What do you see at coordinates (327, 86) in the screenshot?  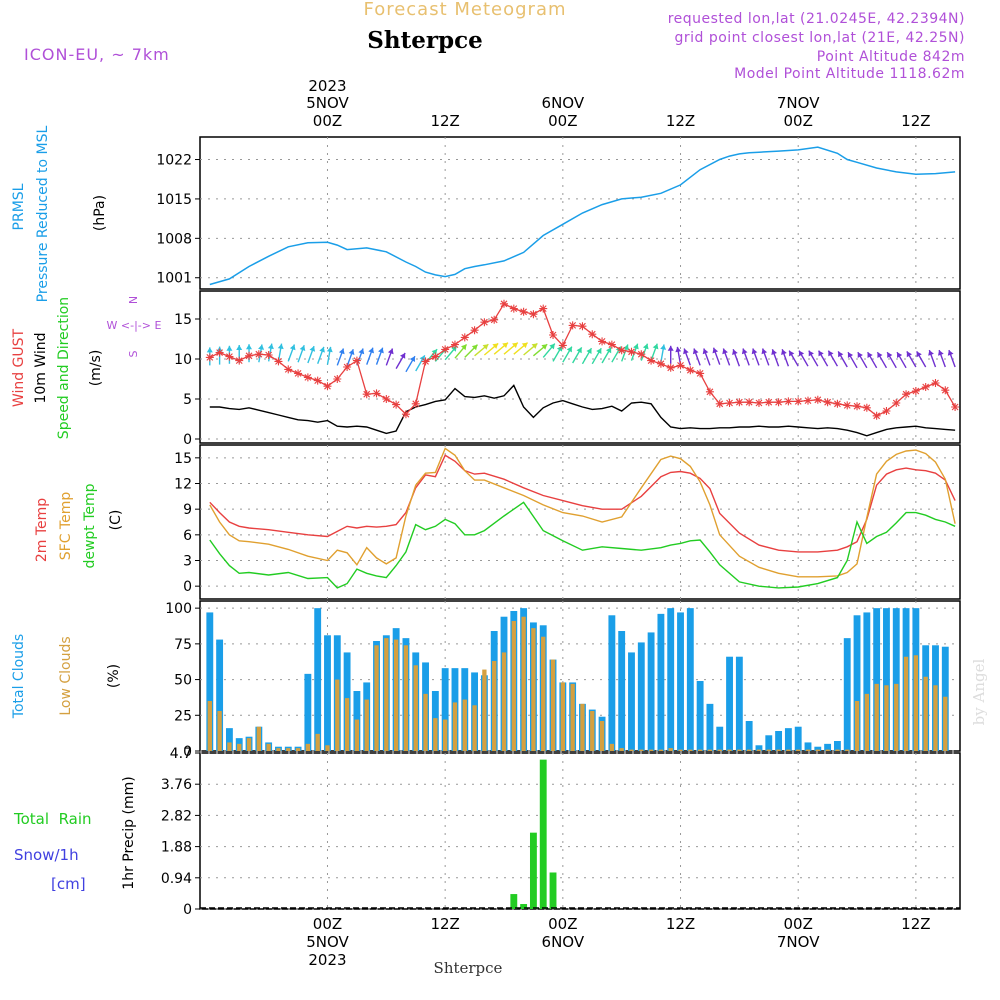 I see `top-time-label: 2023` at bounding box center [327, 86].